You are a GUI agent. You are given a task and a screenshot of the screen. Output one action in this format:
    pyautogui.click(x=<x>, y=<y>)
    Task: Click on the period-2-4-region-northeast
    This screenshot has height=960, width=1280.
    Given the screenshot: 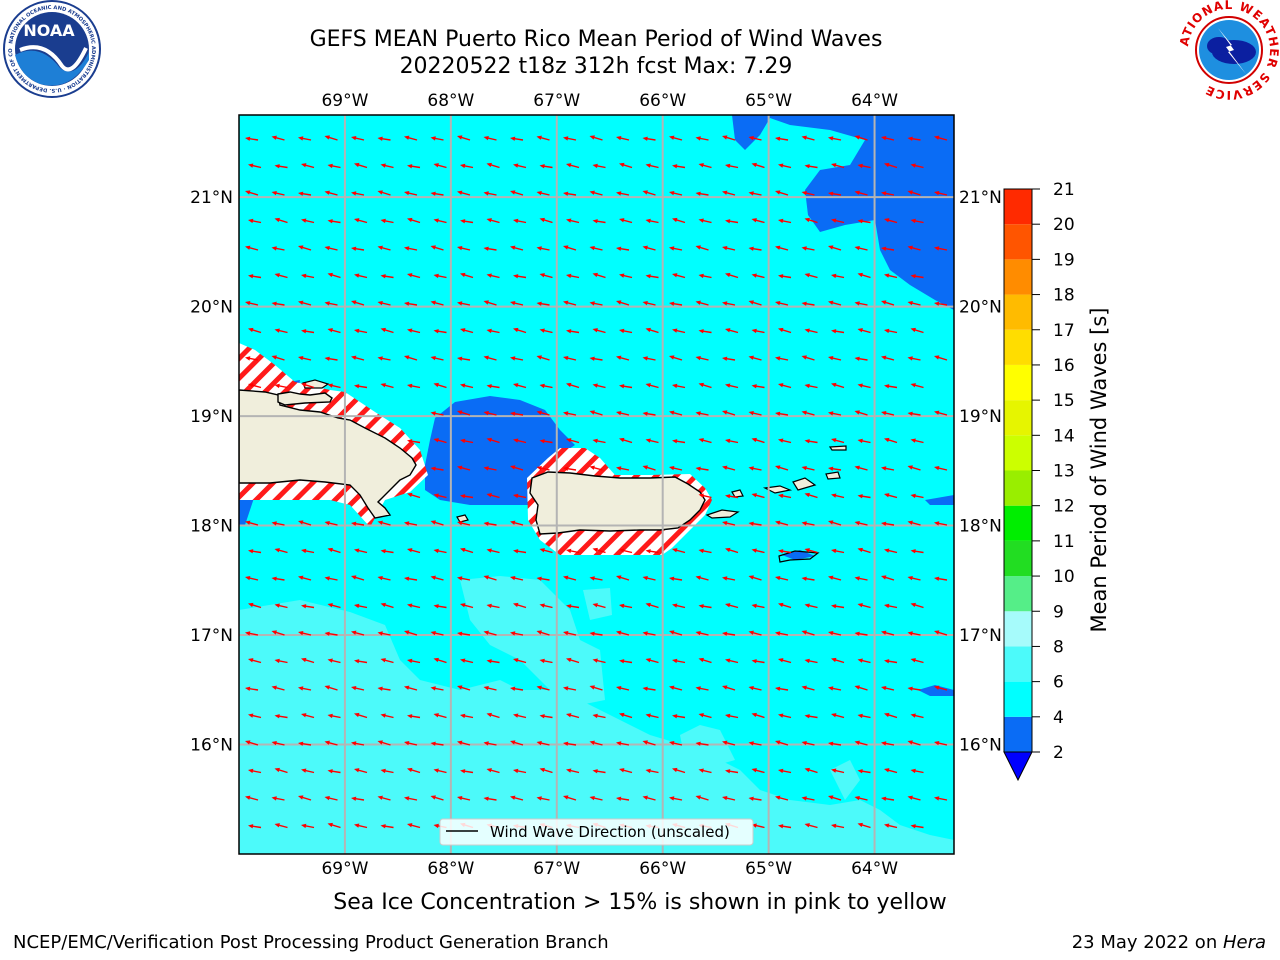 What is the action you would take?
    pyautogui.click(x=843, y=212)
    